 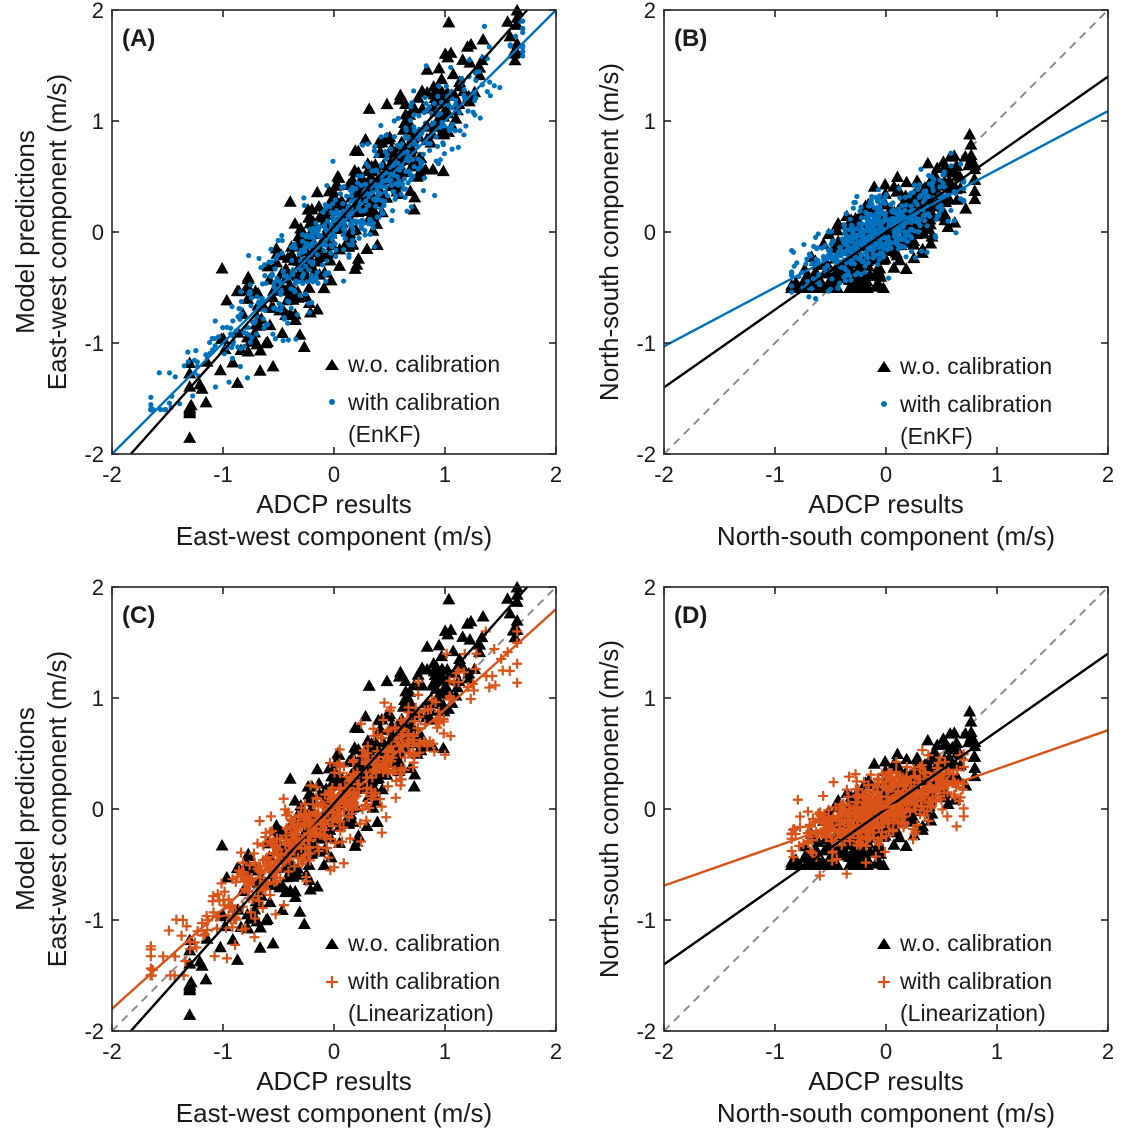 I want to click on legend-marker-dot, so click(x=332, y=402).